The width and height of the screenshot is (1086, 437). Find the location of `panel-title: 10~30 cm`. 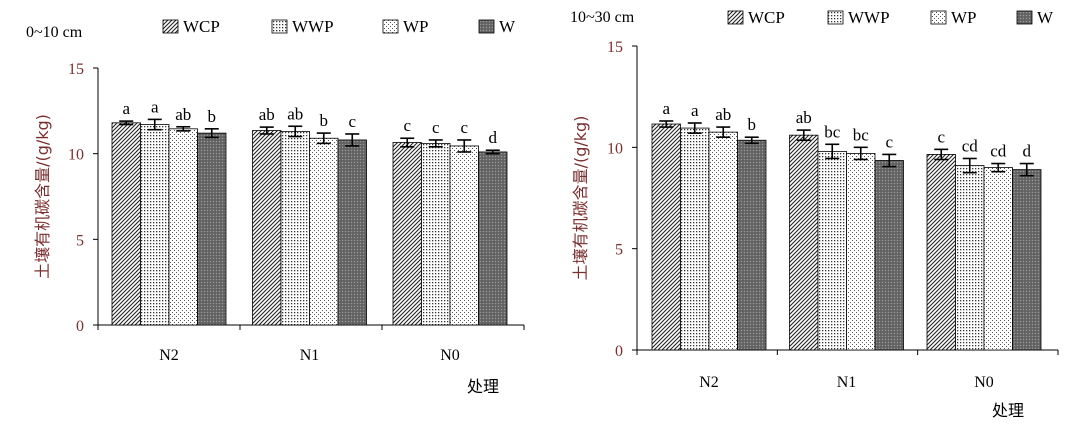

panel-title: 10~30 cm is located at coordinates (602, 17).